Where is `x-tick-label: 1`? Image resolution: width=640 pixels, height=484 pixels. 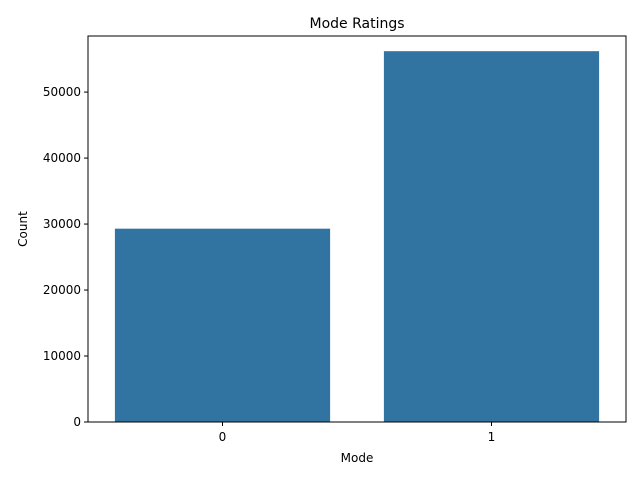 x-tick-label: 1 is located at coordinates (492, 437).